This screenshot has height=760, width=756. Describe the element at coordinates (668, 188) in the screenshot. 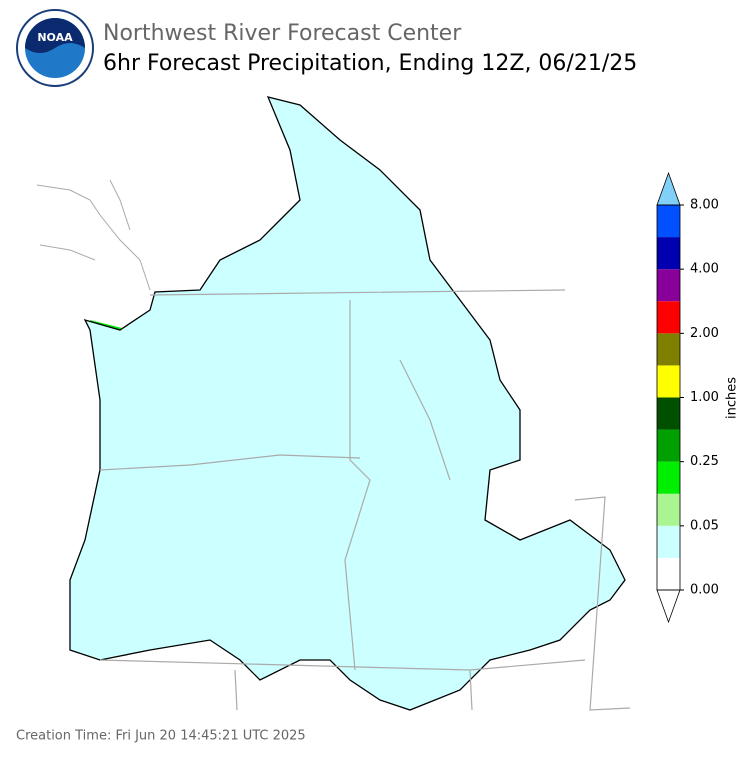

I see `colorbar-over` at that location.